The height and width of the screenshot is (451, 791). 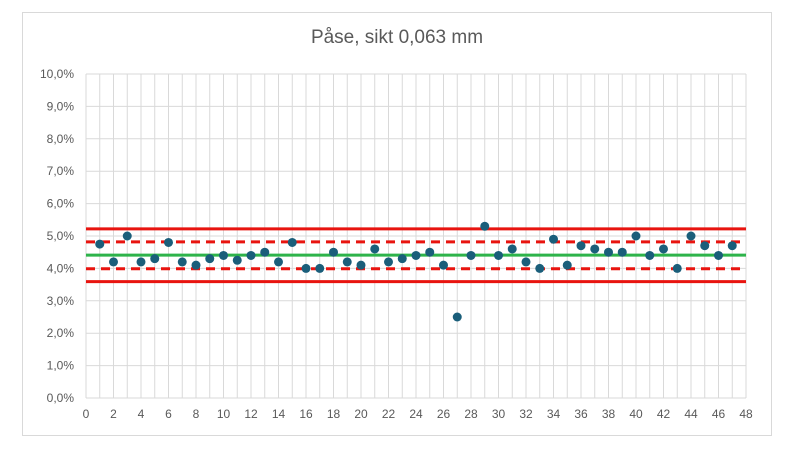 What do you see at coordinates (609, 414) in the screenshot?
I see `x-tick-label: 38` at bounding box center [609, 414].